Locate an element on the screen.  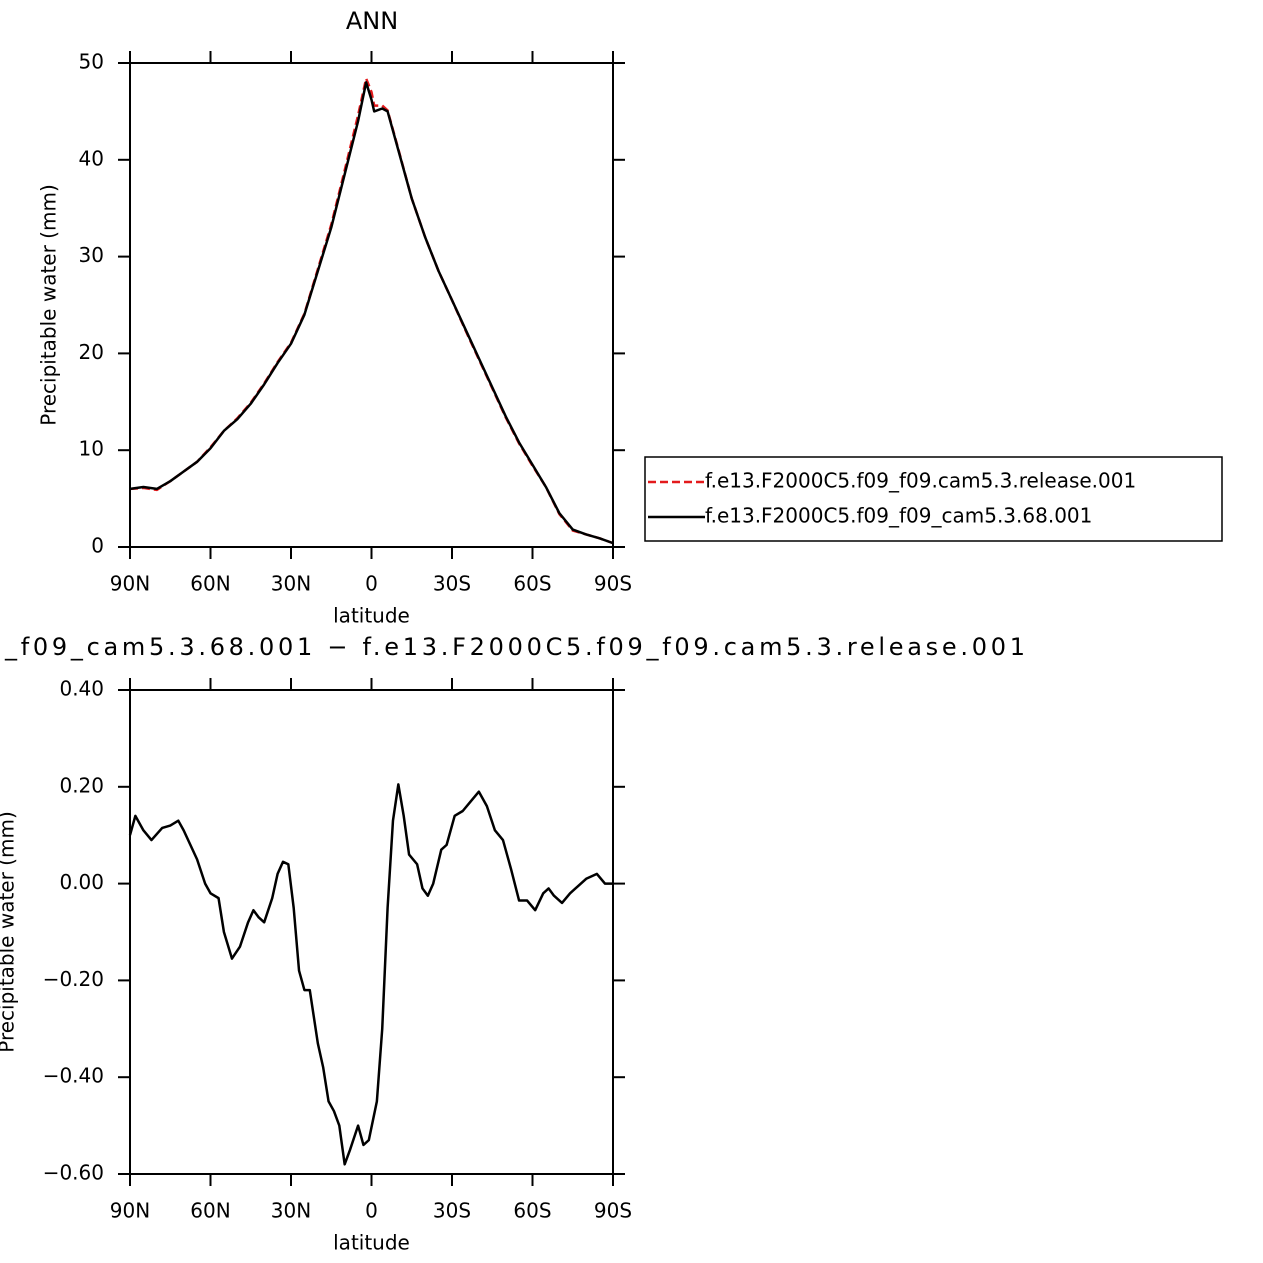
legend-label: f.e13.F2000C5.f09_f09_cam5.3.68.001 is located at coordinates (898, 516).